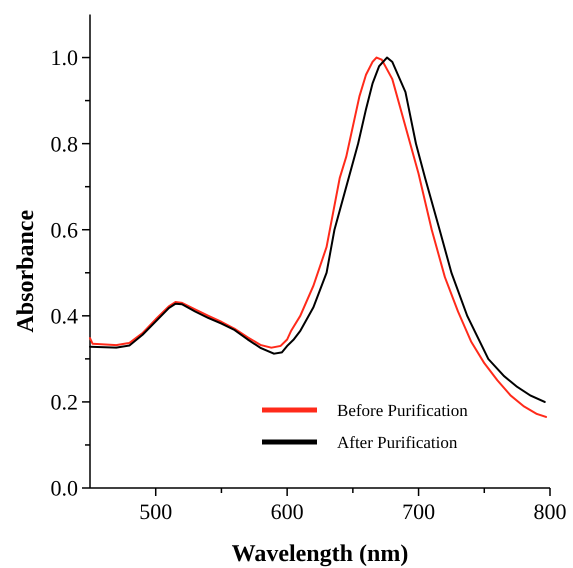 The width and height of the screenshot is (573, 568). Describe the element at coordinates (64, 229) in the screenshot. I see `y-tick-label: 0.6` at that location.